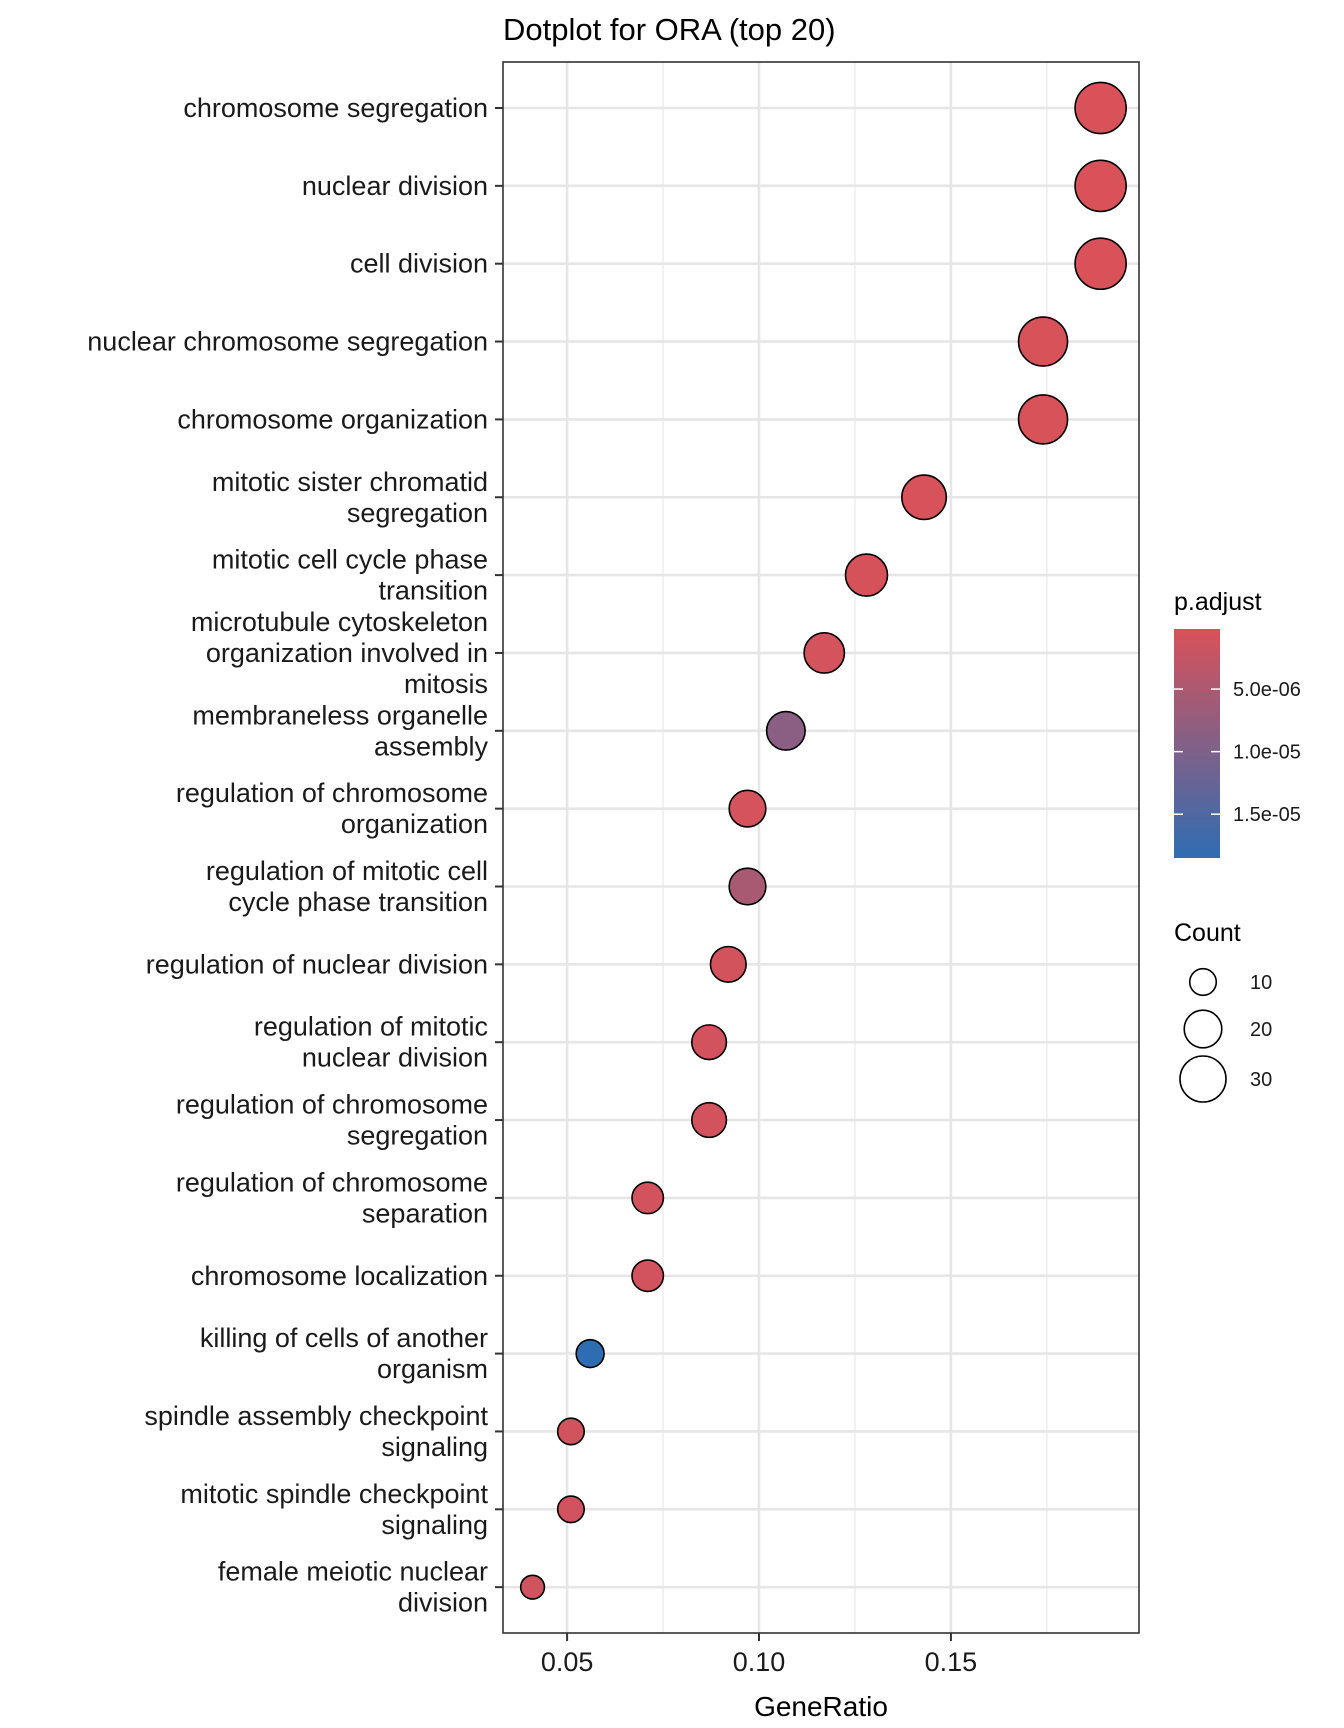 The height and width of the screenshot is (1728, 1344). I want to click on point-membraneless-organelle-assembly, so click(785, 730).